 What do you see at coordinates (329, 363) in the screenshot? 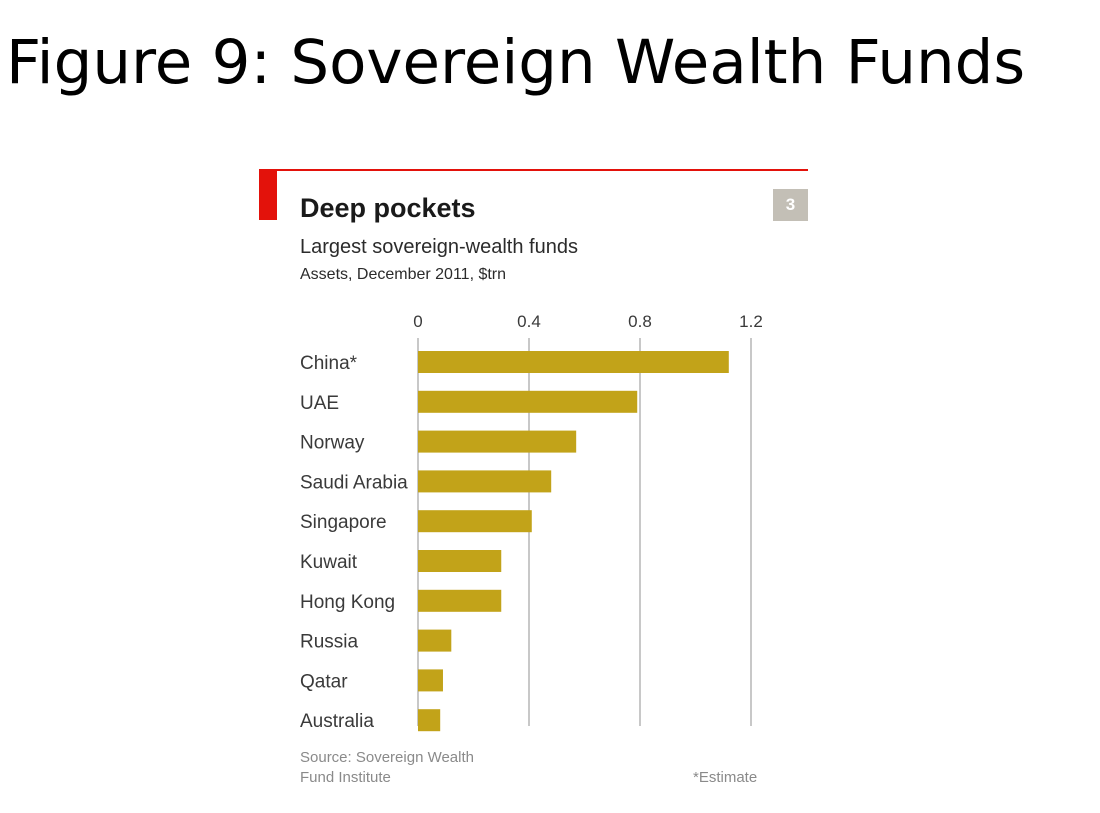
I see `category-label: China*` at bounding box center [329, 363].